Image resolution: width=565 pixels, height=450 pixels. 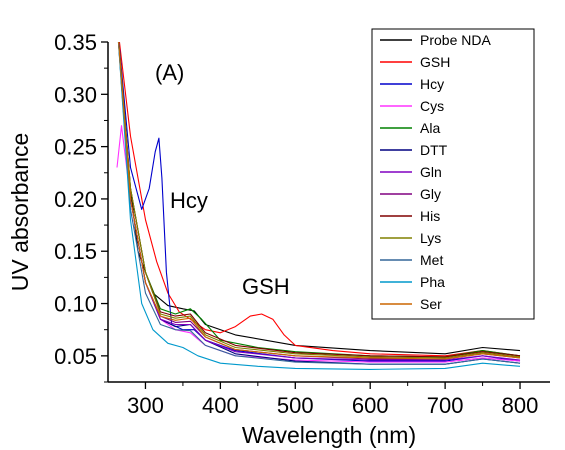 I want to click on y-tick-label: 0.25, so click(x=75, y=147).